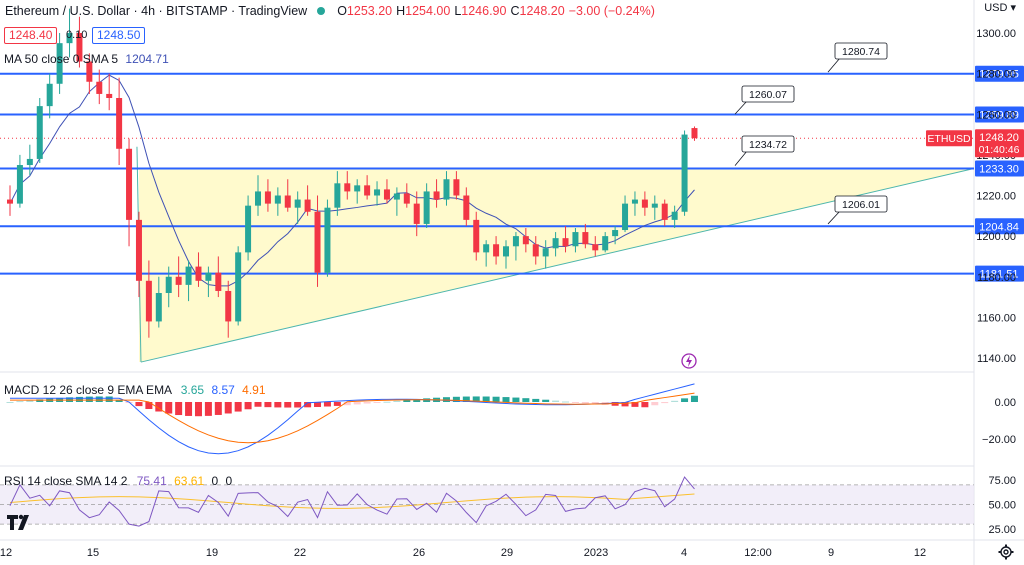 The image size is (1024, 565). What do you see at coordinates (401, 11) in the screenshot?
I see `high-label: H` at bounding box center [401, 11].